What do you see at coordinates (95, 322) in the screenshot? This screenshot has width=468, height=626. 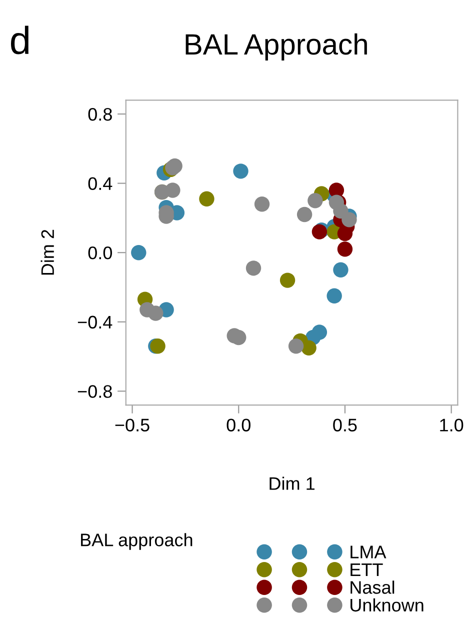 I see `y-tick-label: −0.4` at bounding box center [95, 322].